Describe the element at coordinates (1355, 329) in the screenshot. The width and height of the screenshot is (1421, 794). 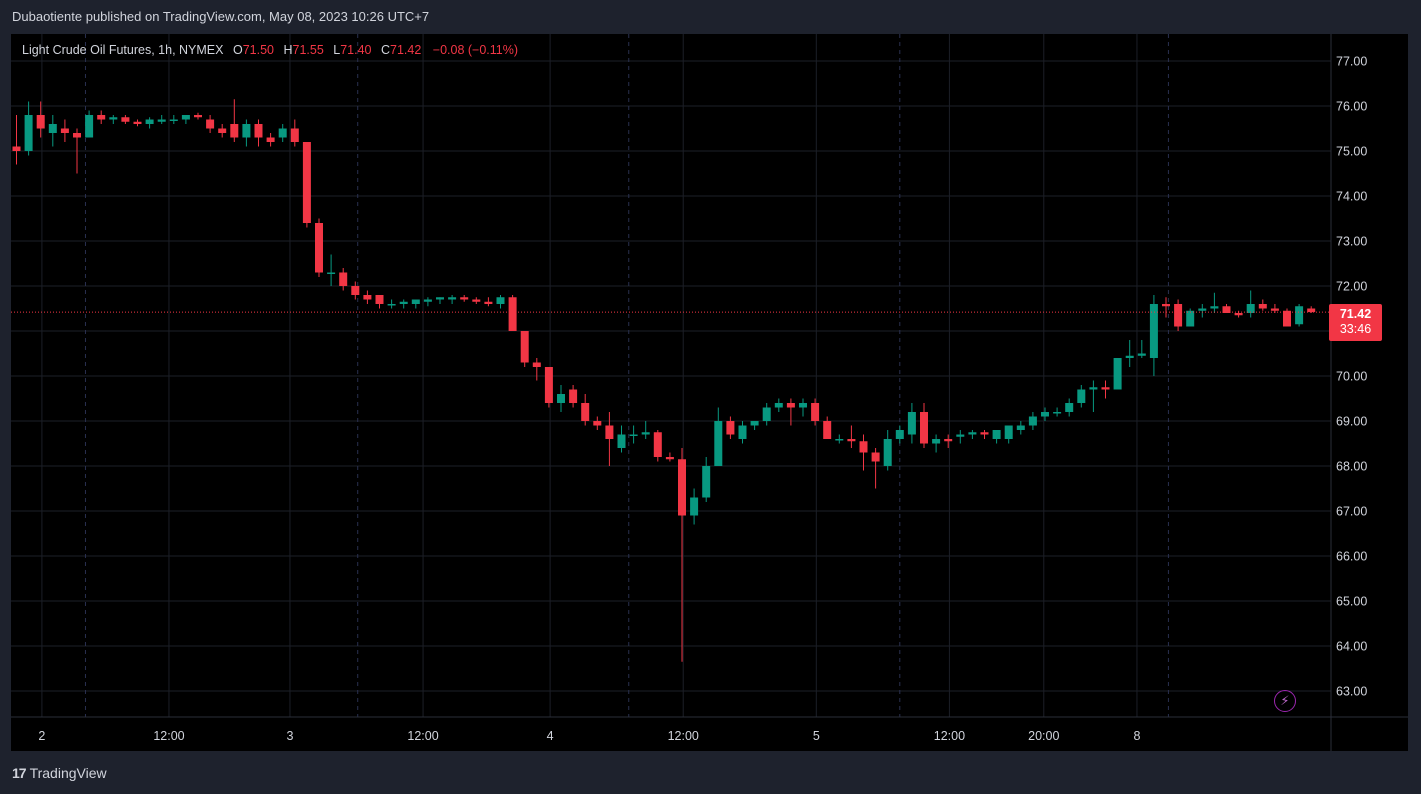
I see `bar-countdown: 33:46` at that location.